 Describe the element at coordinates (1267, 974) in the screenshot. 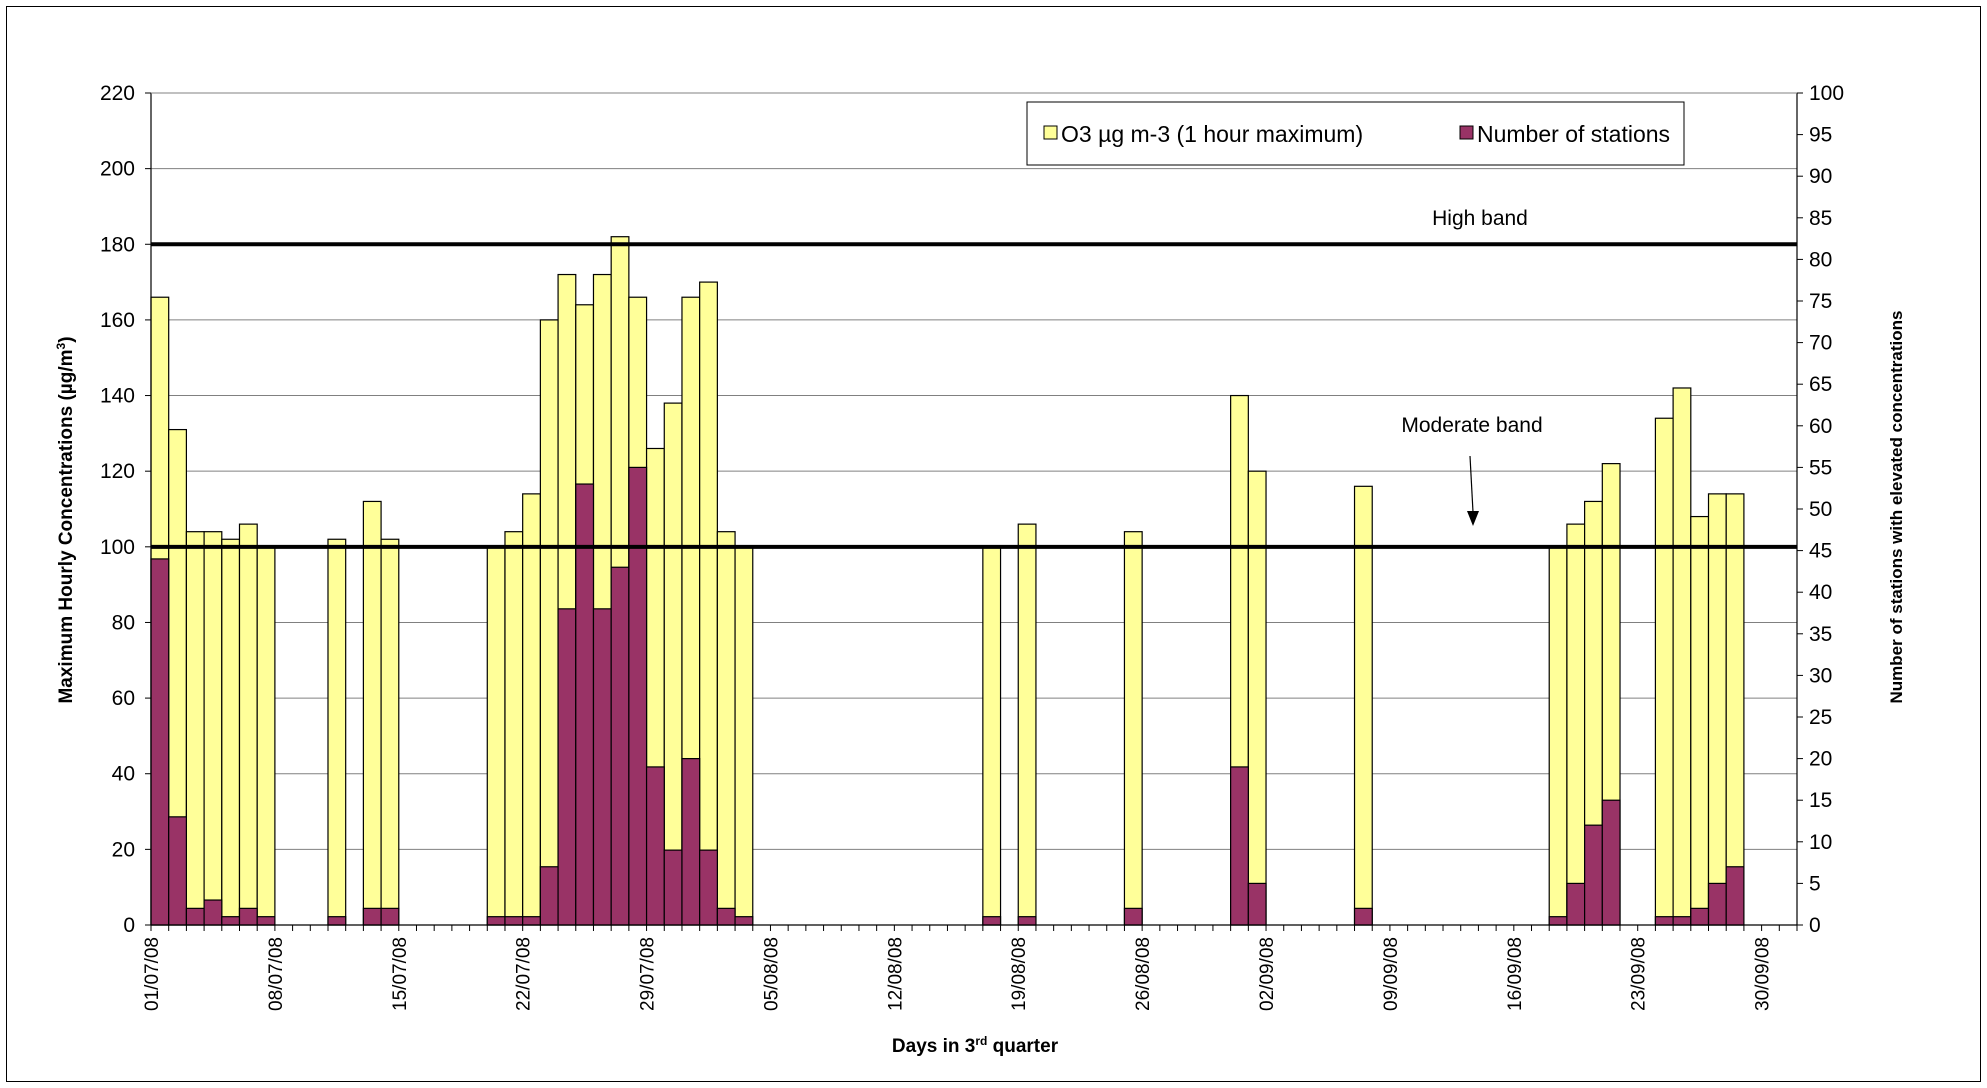

I see `x-tick-label: 02/09/08` at that location.